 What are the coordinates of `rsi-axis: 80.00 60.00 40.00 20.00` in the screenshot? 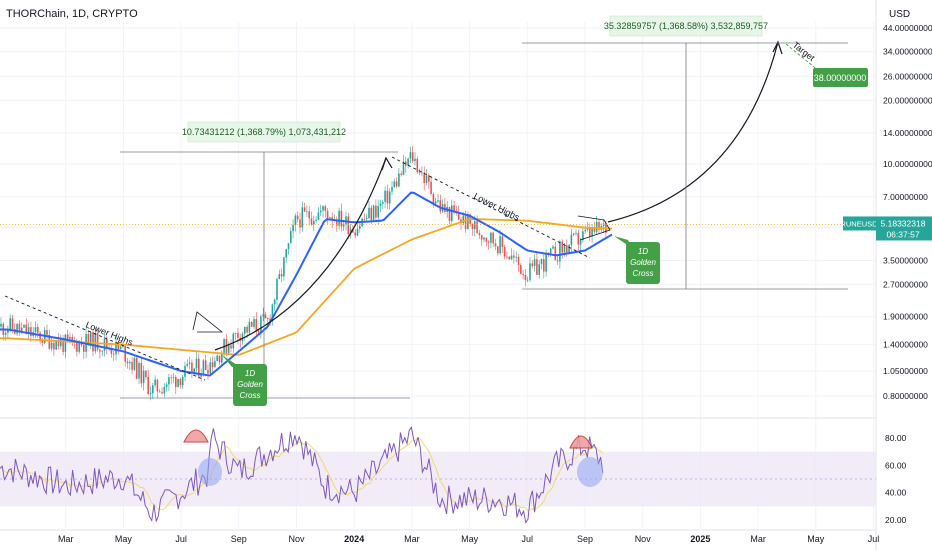 It's located at (896, 479).